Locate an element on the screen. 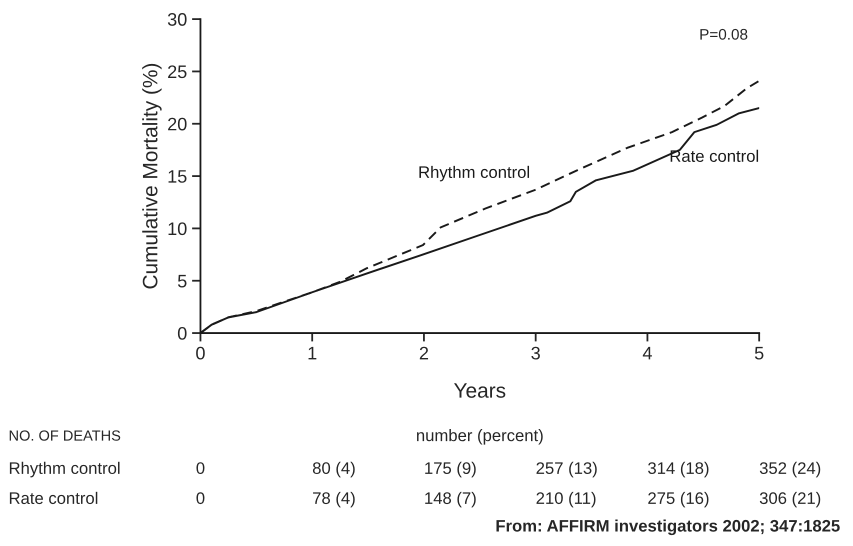 This screenshot has width=853, height=546. y-tick-label: 0 is located at coordinates (182, 333).